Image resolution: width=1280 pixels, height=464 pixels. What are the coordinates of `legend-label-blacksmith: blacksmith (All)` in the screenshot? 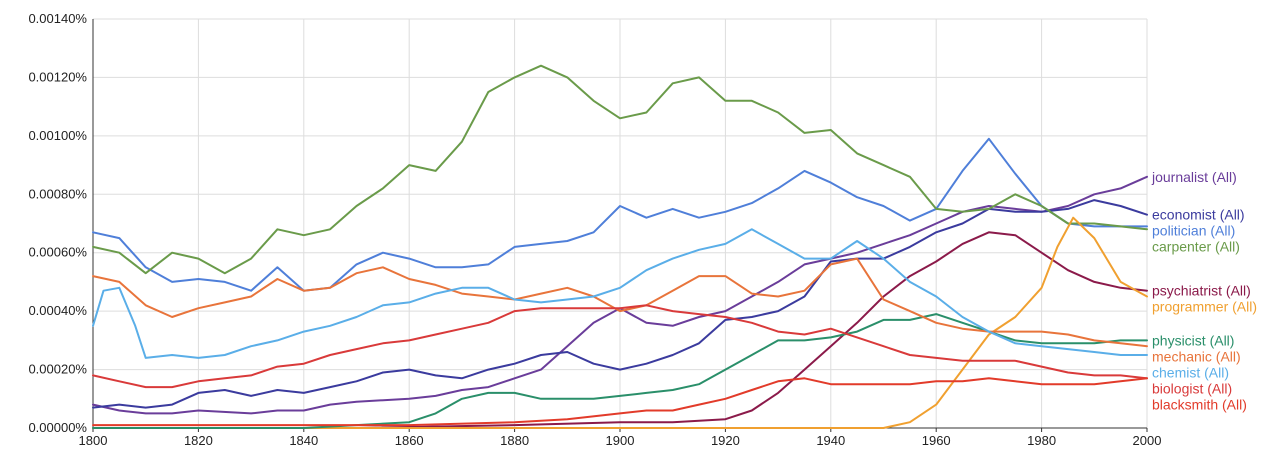 It's located at (1199, 404).